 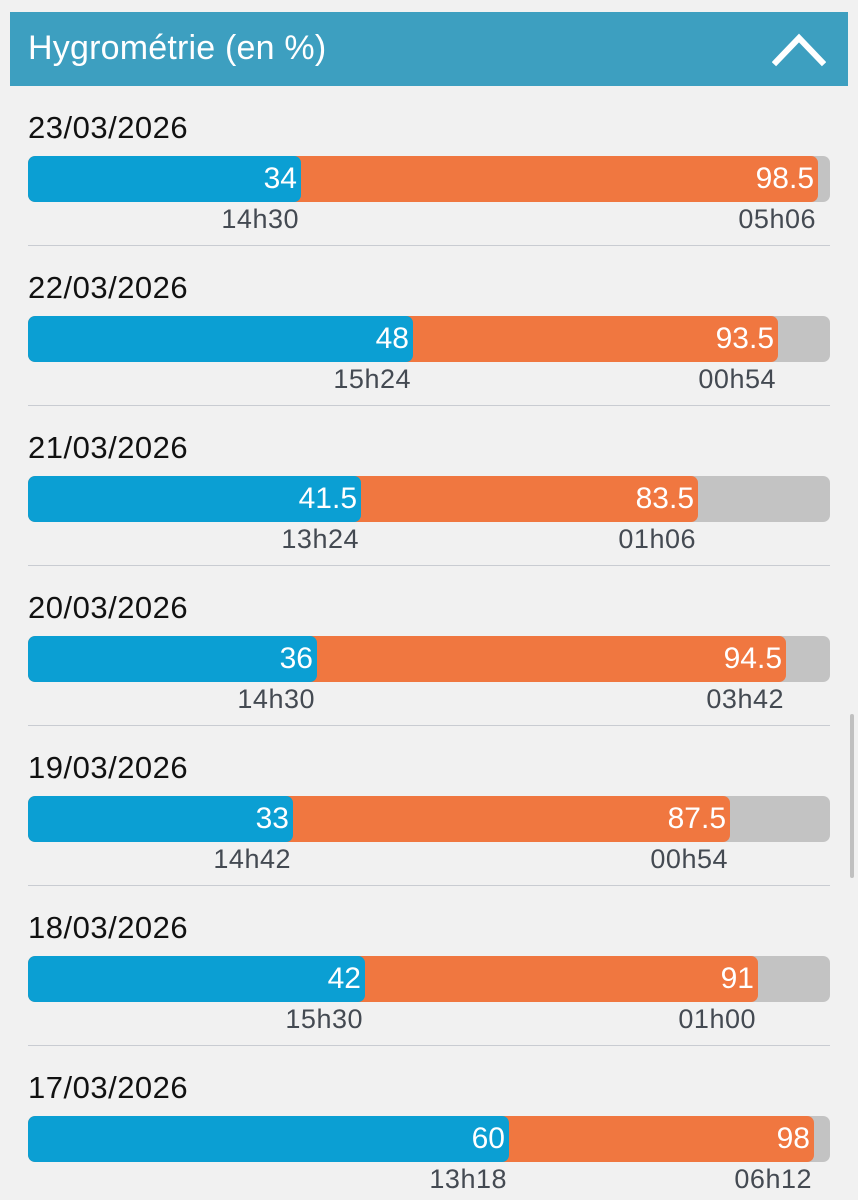 I want to click on day-row: 20/03/2026 36 94.5 14h30 03h42, so click(x=429, y=646).